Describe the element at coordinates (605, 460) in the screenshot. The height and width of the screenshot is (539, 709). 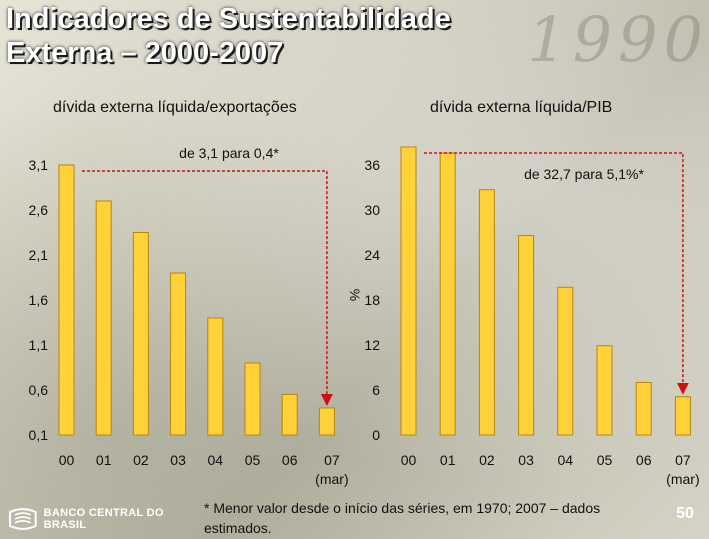
I see `right-x-tick-label: 05` at that location.